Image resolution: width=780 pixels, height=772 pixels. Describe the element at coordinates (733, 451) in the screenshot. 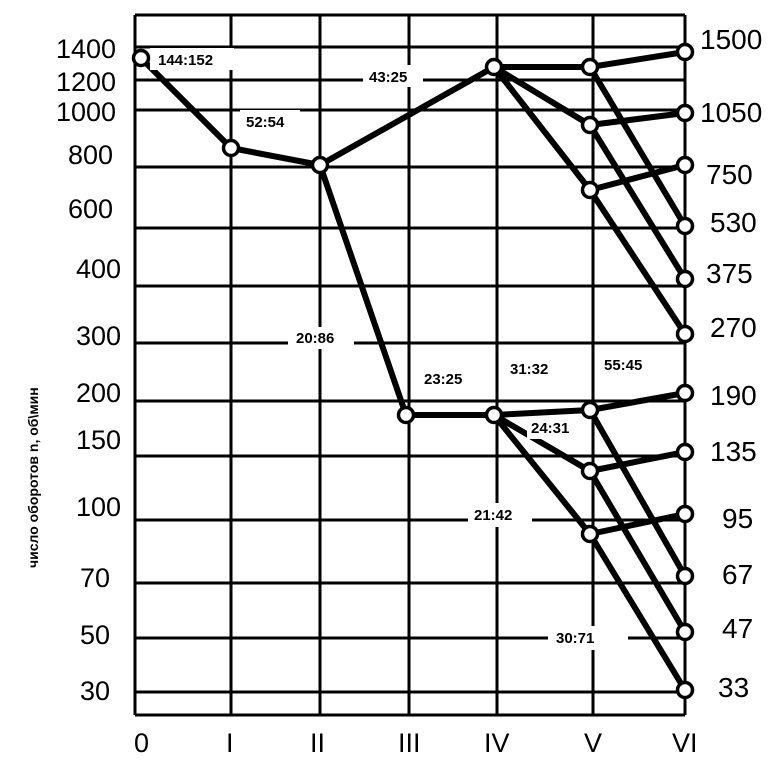

I see `right-tick-label: 135` at that location.